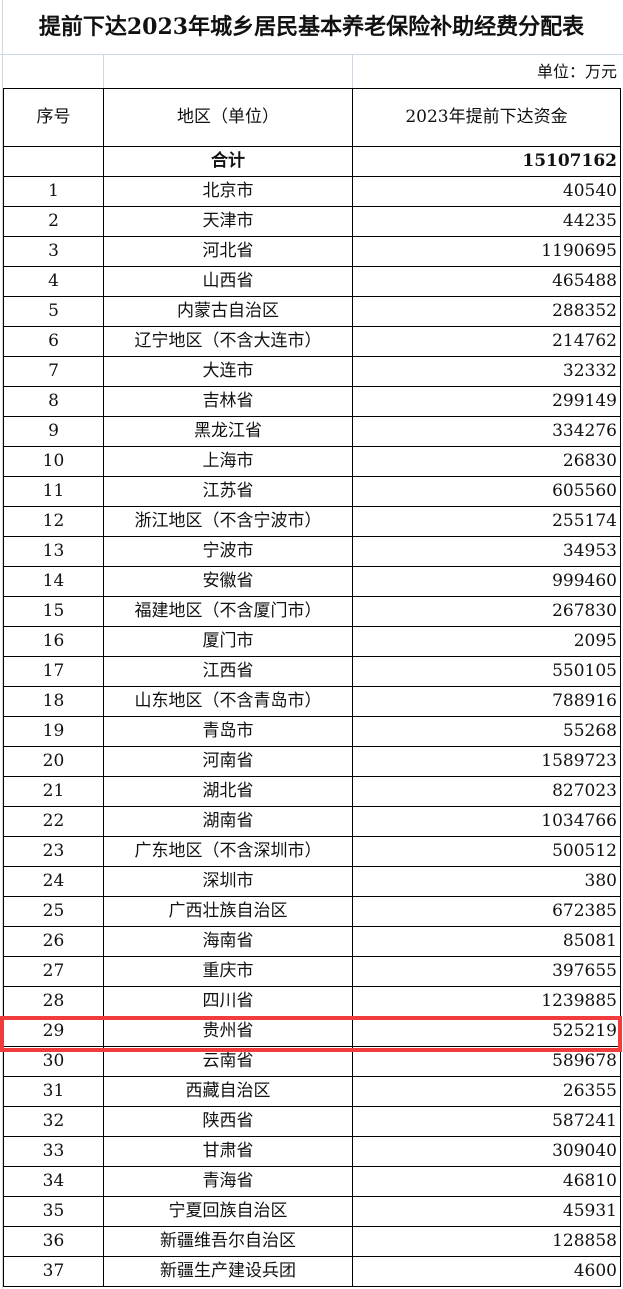 This screenshot has height=1289, width=623. Describe the element at coordinates (486, 671) in the screenshot. I see `amount-cell: 550105` at that location.